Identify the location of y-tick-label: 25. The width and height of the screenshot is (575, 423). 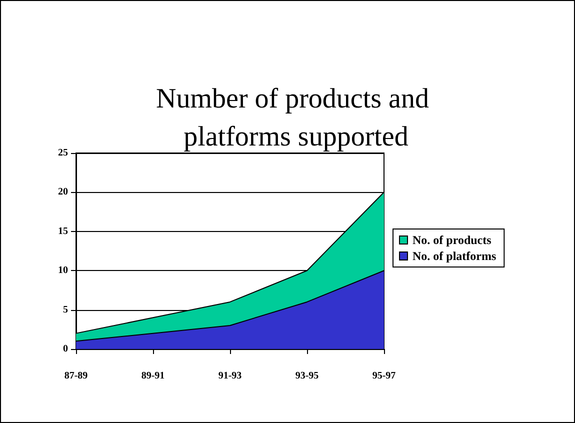
(63, 153).